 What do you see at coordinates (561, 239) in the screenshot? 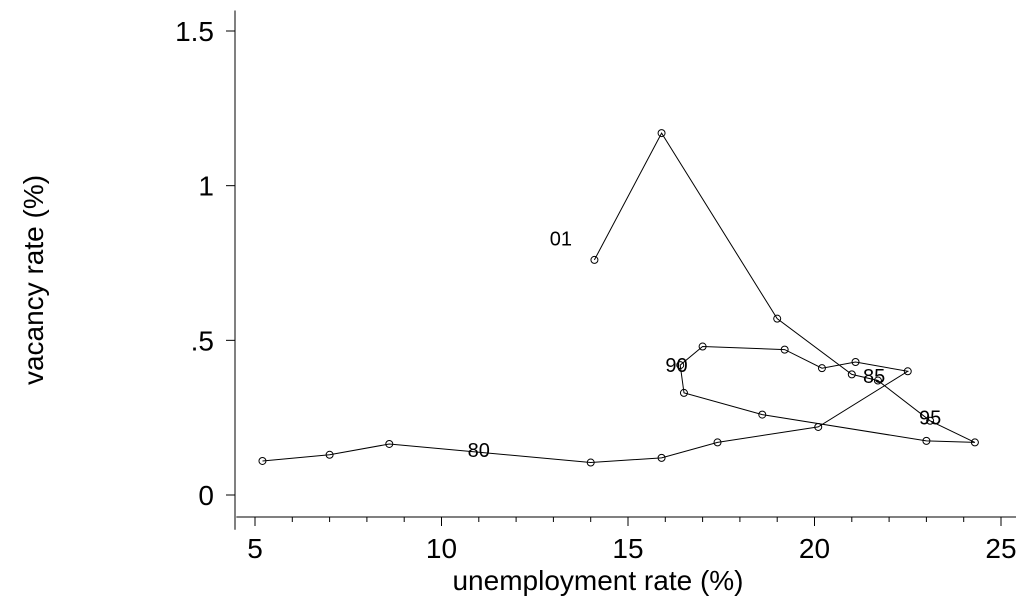
I see `year-label: 01` at bounding box center [561, 239].